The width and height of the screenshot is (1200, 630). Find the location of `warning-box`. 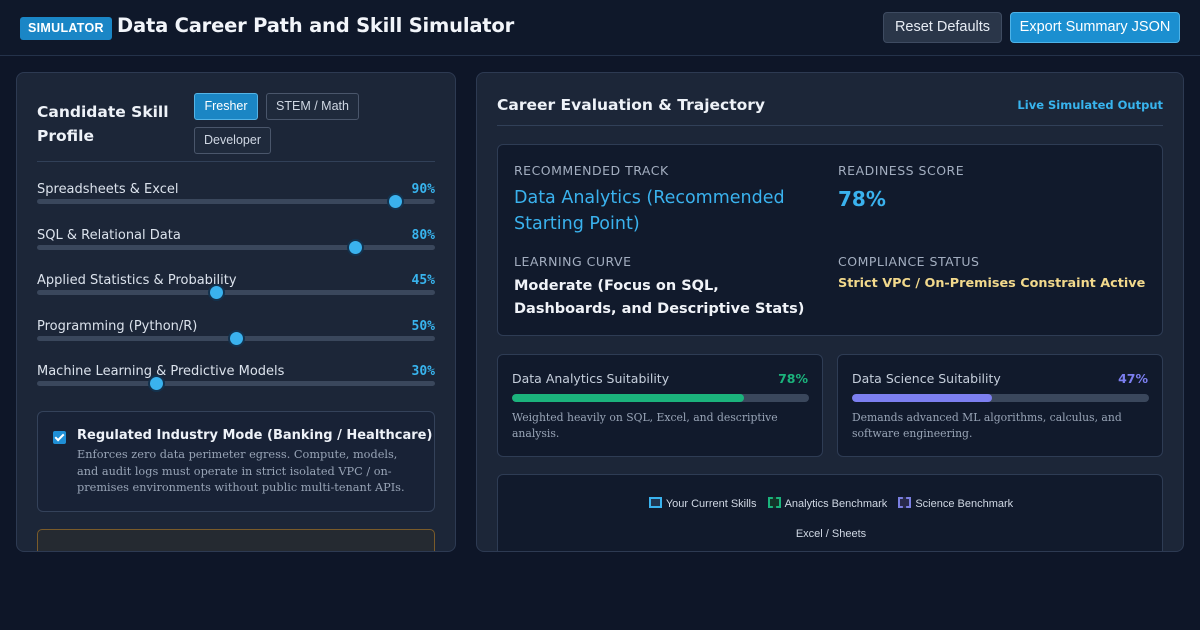

warning-box is located at coordinates (236, 540).